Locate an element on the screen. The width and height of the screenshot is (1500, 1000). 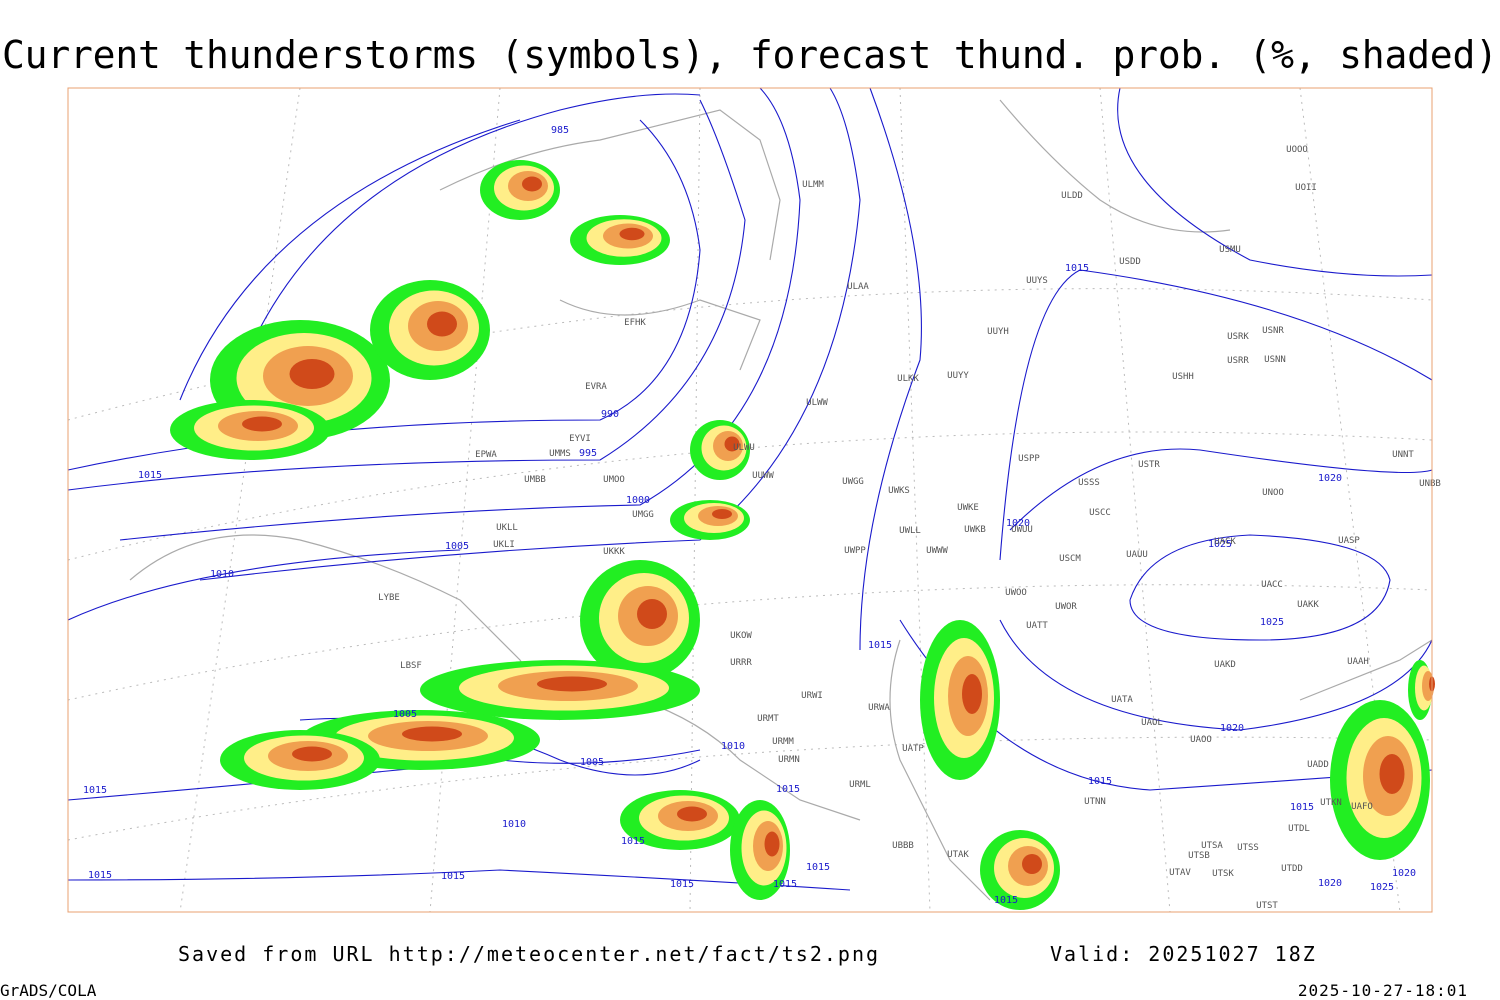
station-label: UTSB is located at coordinates (1199, 856).